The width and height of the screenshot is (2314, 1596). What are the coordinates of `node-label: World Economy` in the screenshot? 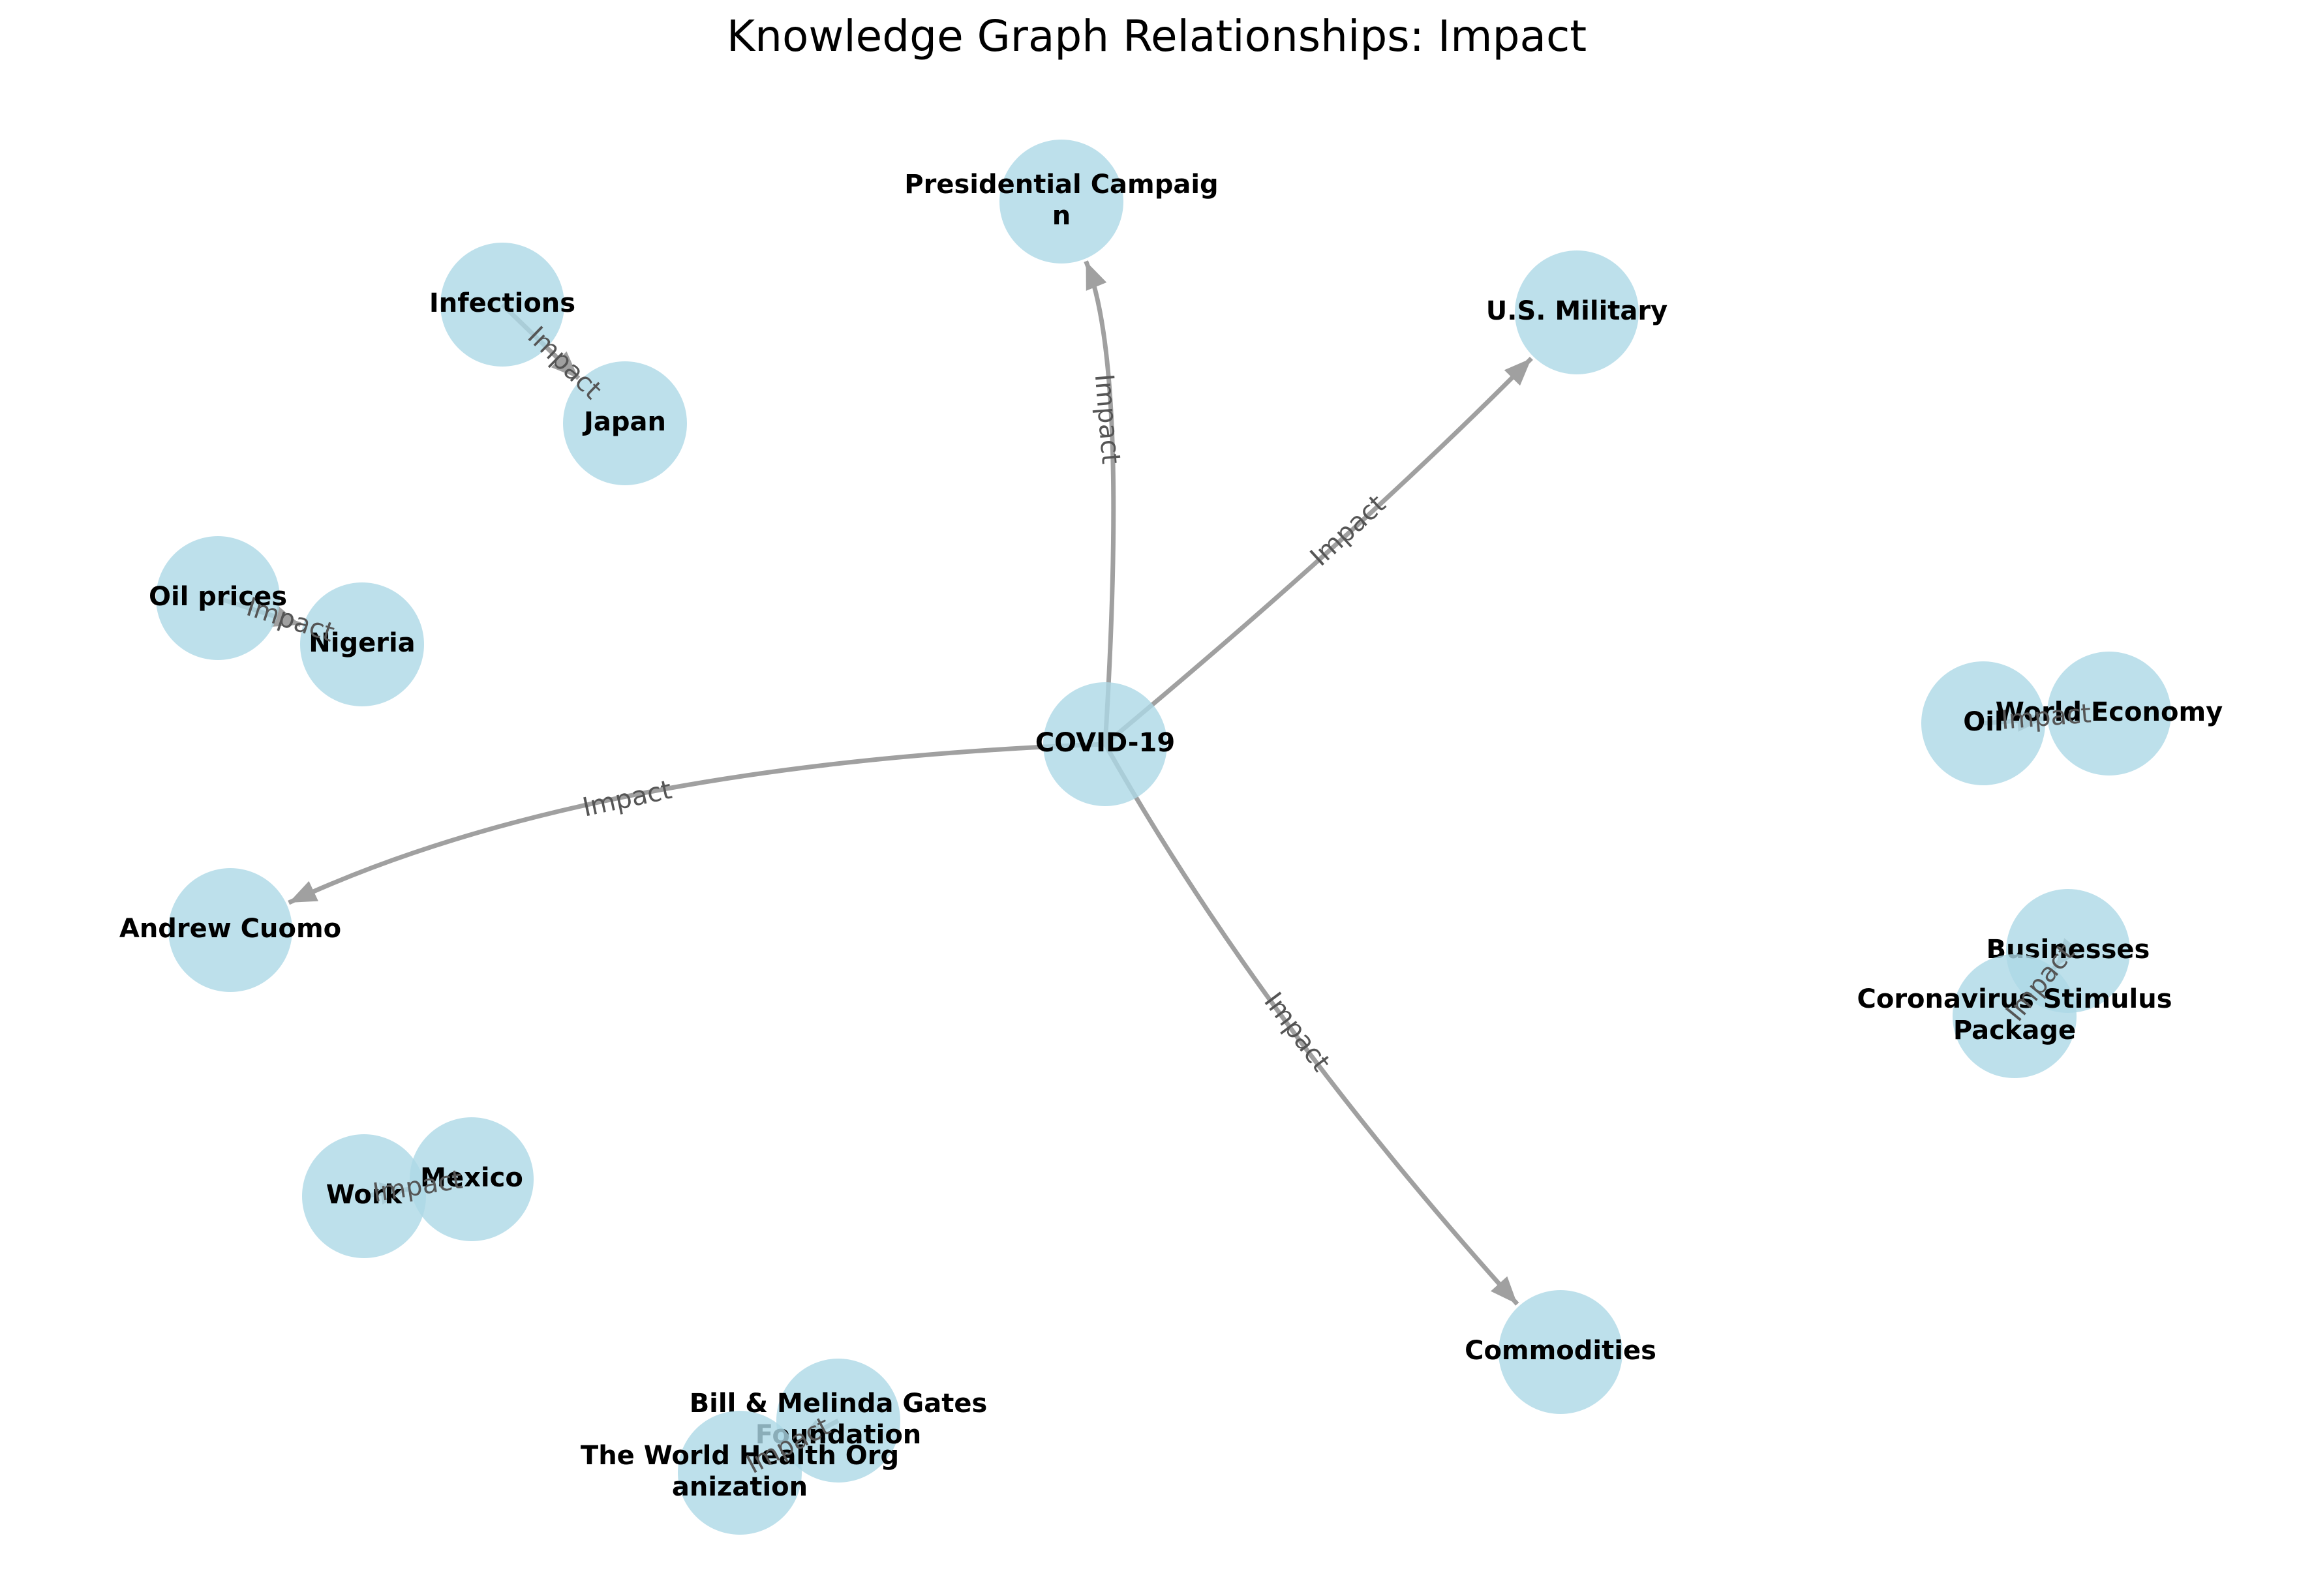 It's located at (2109, 712).